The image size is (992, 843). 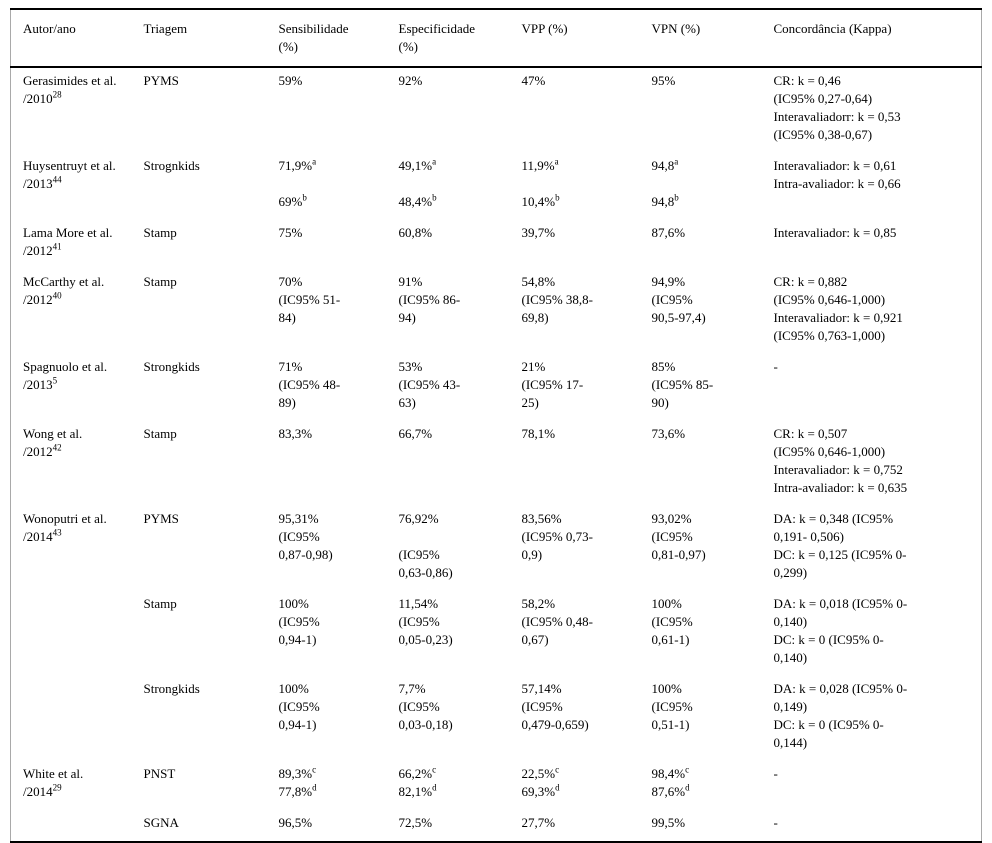 I want to click on cell-vpp: 54,8% (IC95% 38,8- 69,8), so click(x=557, y=299).